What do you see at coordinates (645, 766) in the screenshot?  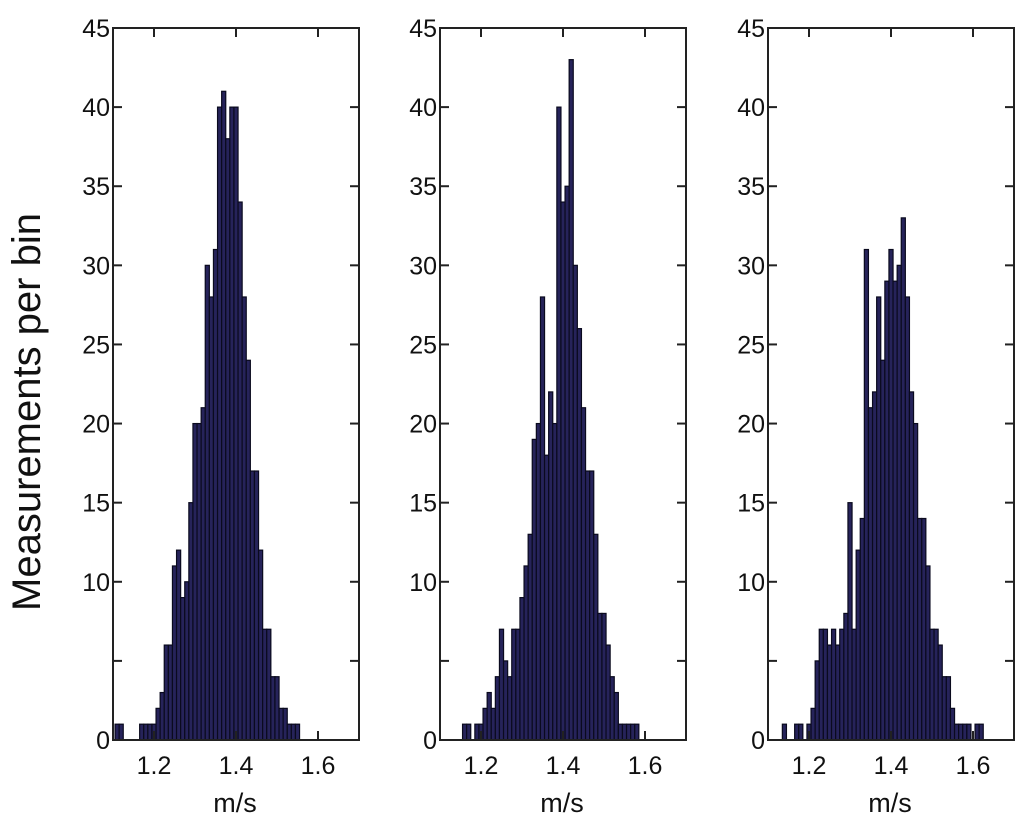 I see `x-tick-label: 1.6` at bounding box center [645, 766].